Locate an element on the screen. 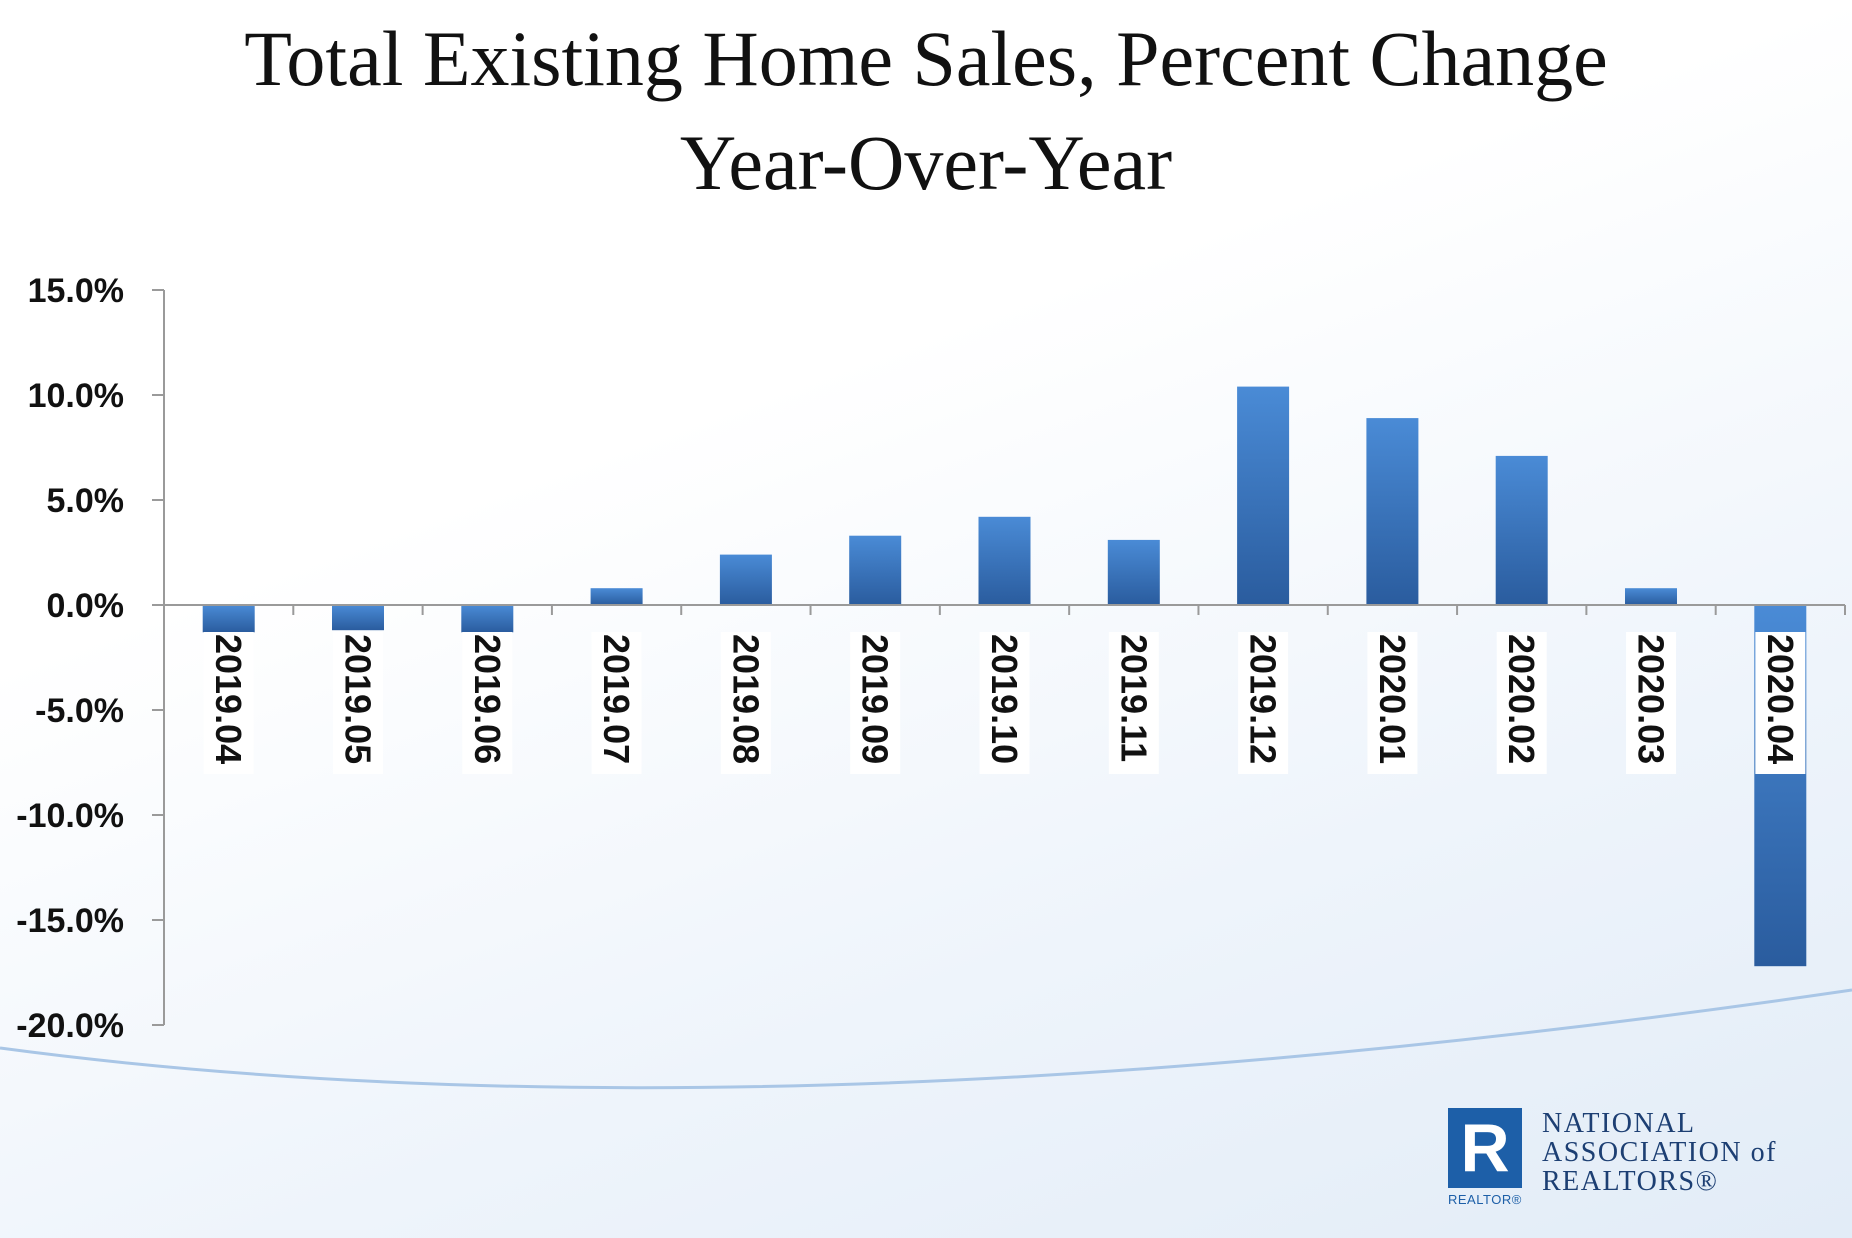 This screenshot has height=1238, width=1852. x-tick-label: 2020.01 is located at coordinates (1392, 699).